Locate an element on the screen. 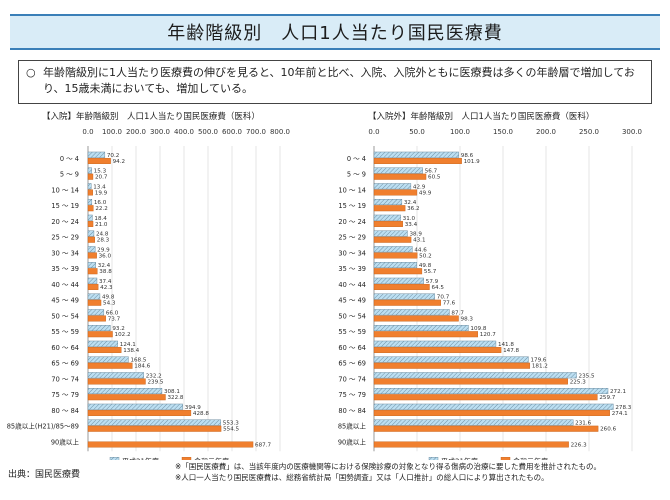  data-label: 394.9 is located at coordinates (193, 408).